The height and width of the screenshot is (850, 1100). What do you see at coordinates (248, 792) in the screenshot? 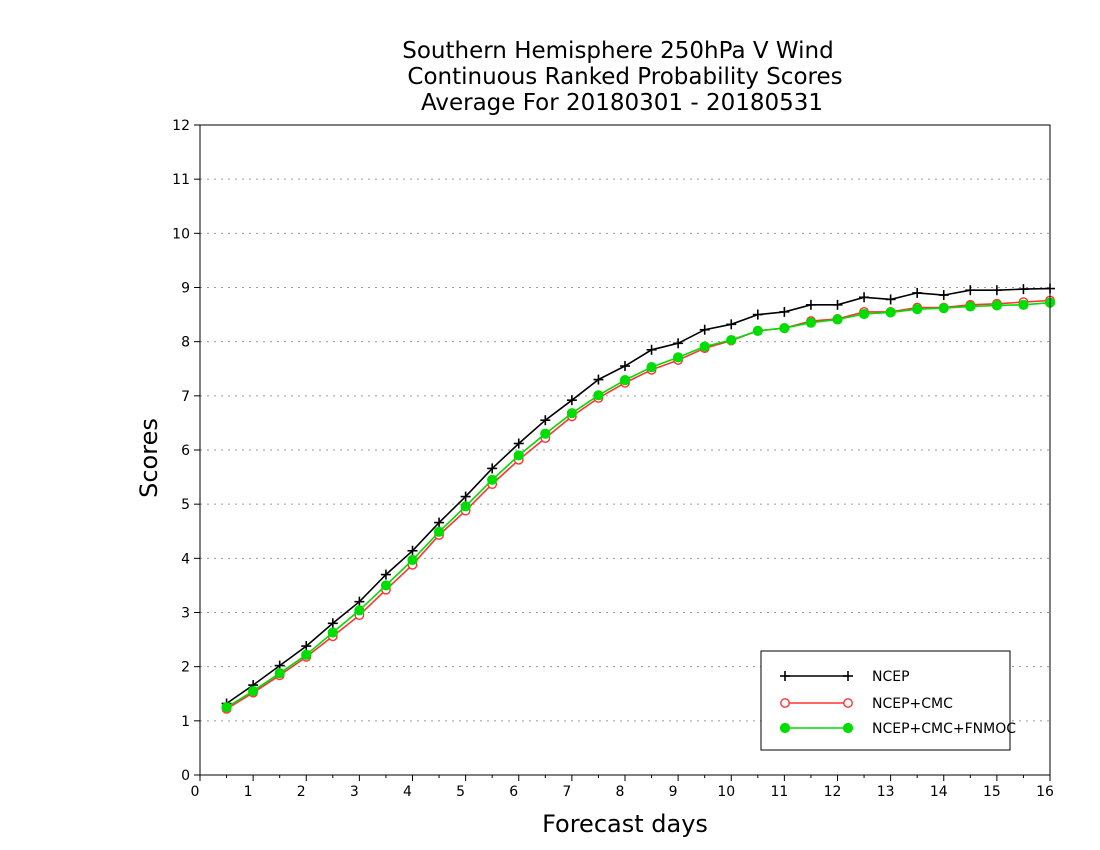
I see `x-tick-label: 1` at bounding box center [248, 792].